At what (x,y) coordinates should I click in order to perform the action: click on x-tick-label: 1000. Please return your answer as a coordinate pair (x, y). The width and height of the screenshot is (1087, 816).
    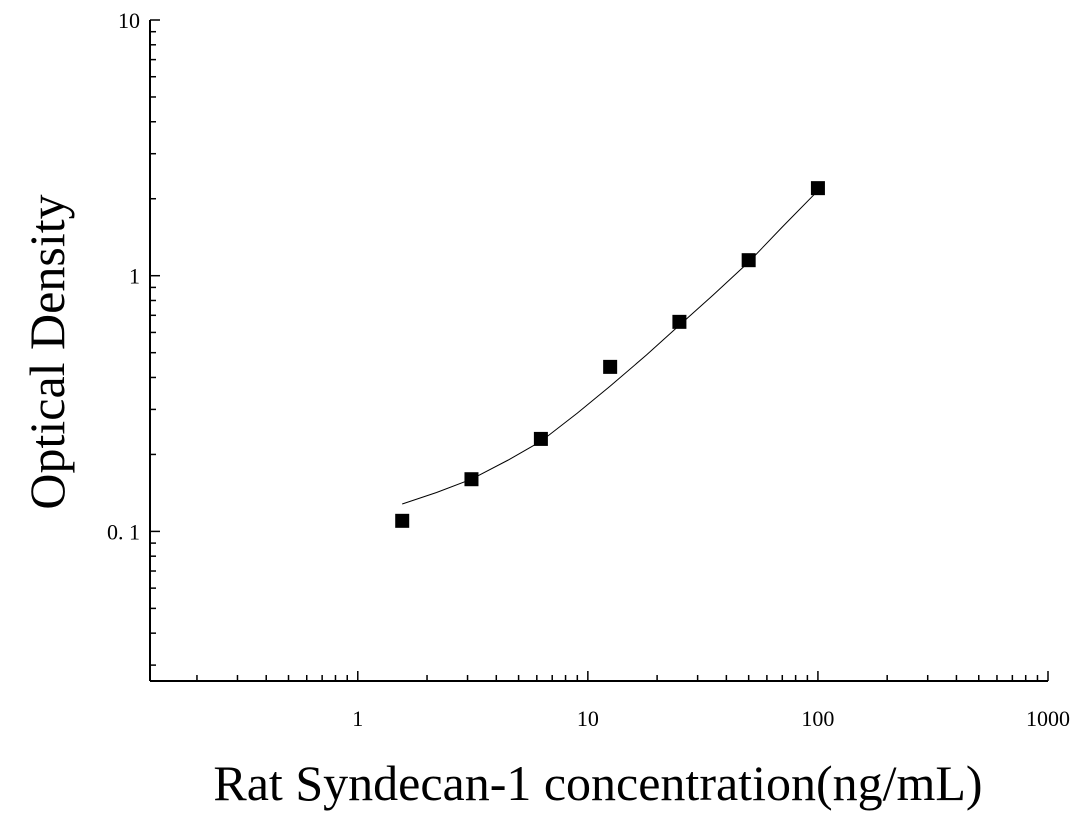
    Looking at the image, I should click on (1048, 718).